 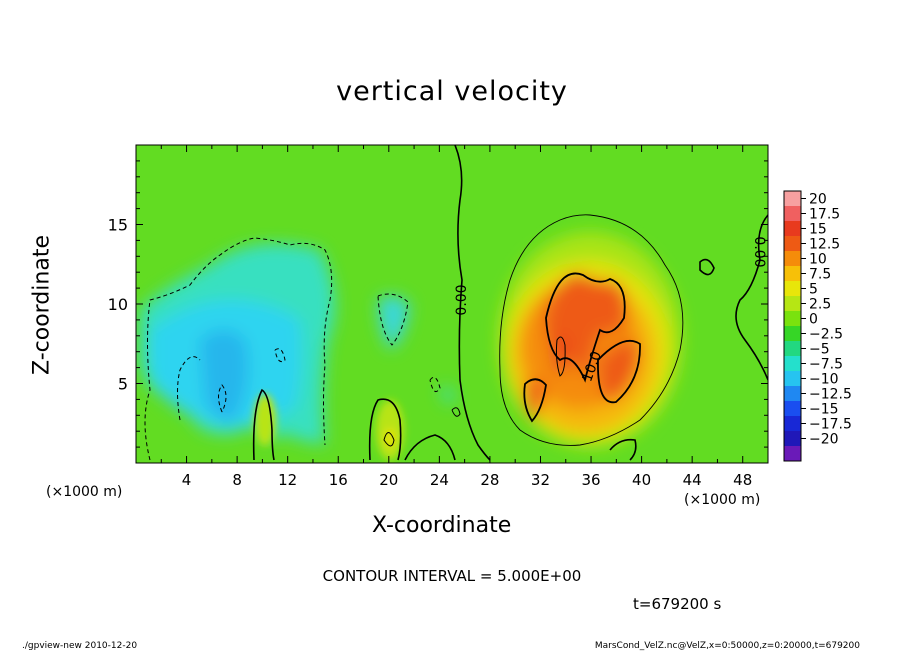 What do you see at coordinates (292, 349) in the screenshot?
I see `negative-contours` at bounding box center [292, 349].